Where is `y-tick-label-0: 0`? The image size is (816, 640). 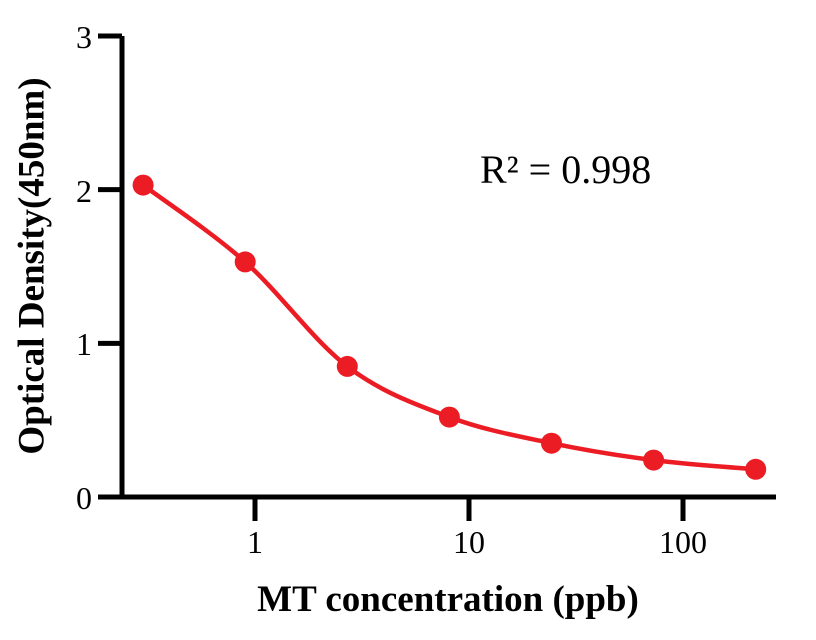 y-tick-label-0: 0 is located at coordinates (84, 498).